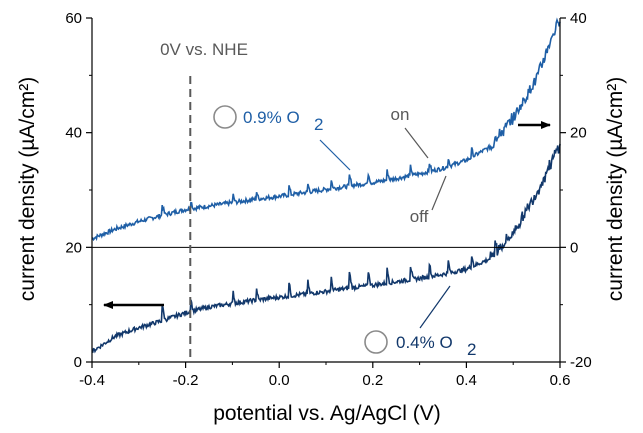 This screenshot has width=643, height=433. Describe the element at coordinates (560, 380) in the screenshot. I see `x-tick-label-5: 0.6` at that location.